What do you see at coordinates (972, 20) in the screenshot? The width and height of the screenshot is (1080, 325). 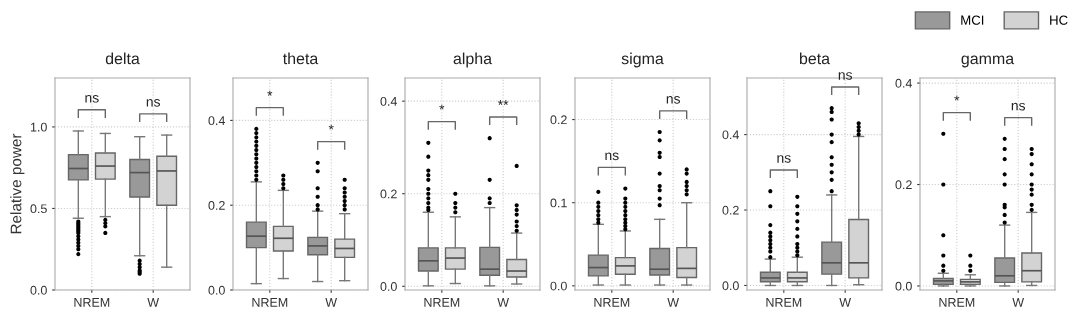 I see `legend-label: MCI` at bounding box center [972, 20].